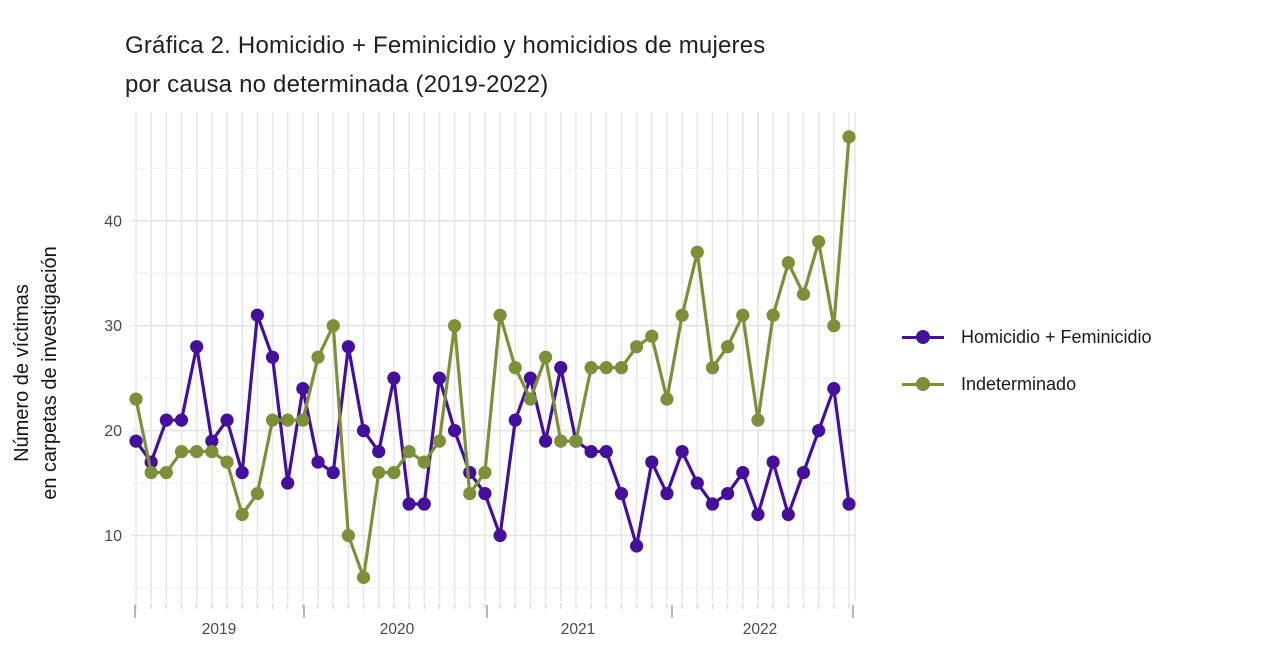  What do you see at coordinates (760, 629) in the screenshot?
I see `x-year-label: 2022` at bounding box center [760, 629].